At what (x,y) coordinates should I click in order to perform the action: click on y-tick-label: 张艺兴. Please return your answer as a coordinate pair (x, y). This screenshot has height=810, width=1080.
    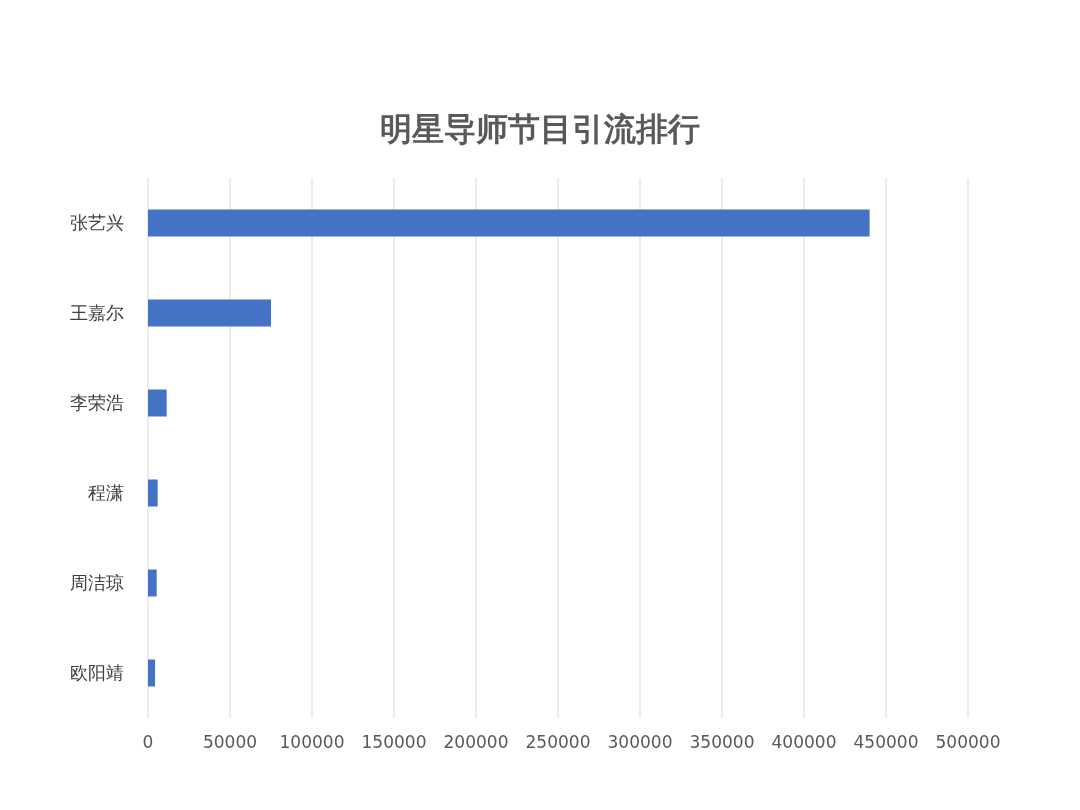
    Looking at the image, I should click on (97, 223).